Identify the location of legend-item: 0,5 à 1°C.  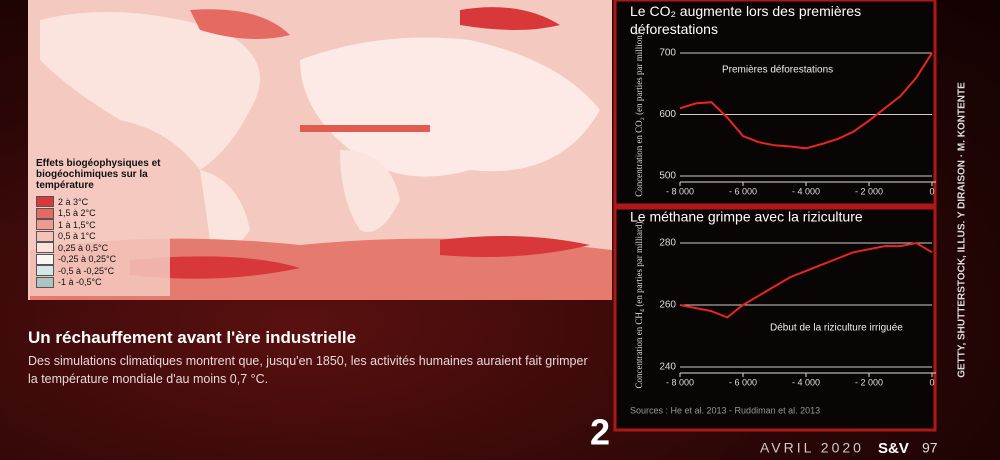
(76, 236).